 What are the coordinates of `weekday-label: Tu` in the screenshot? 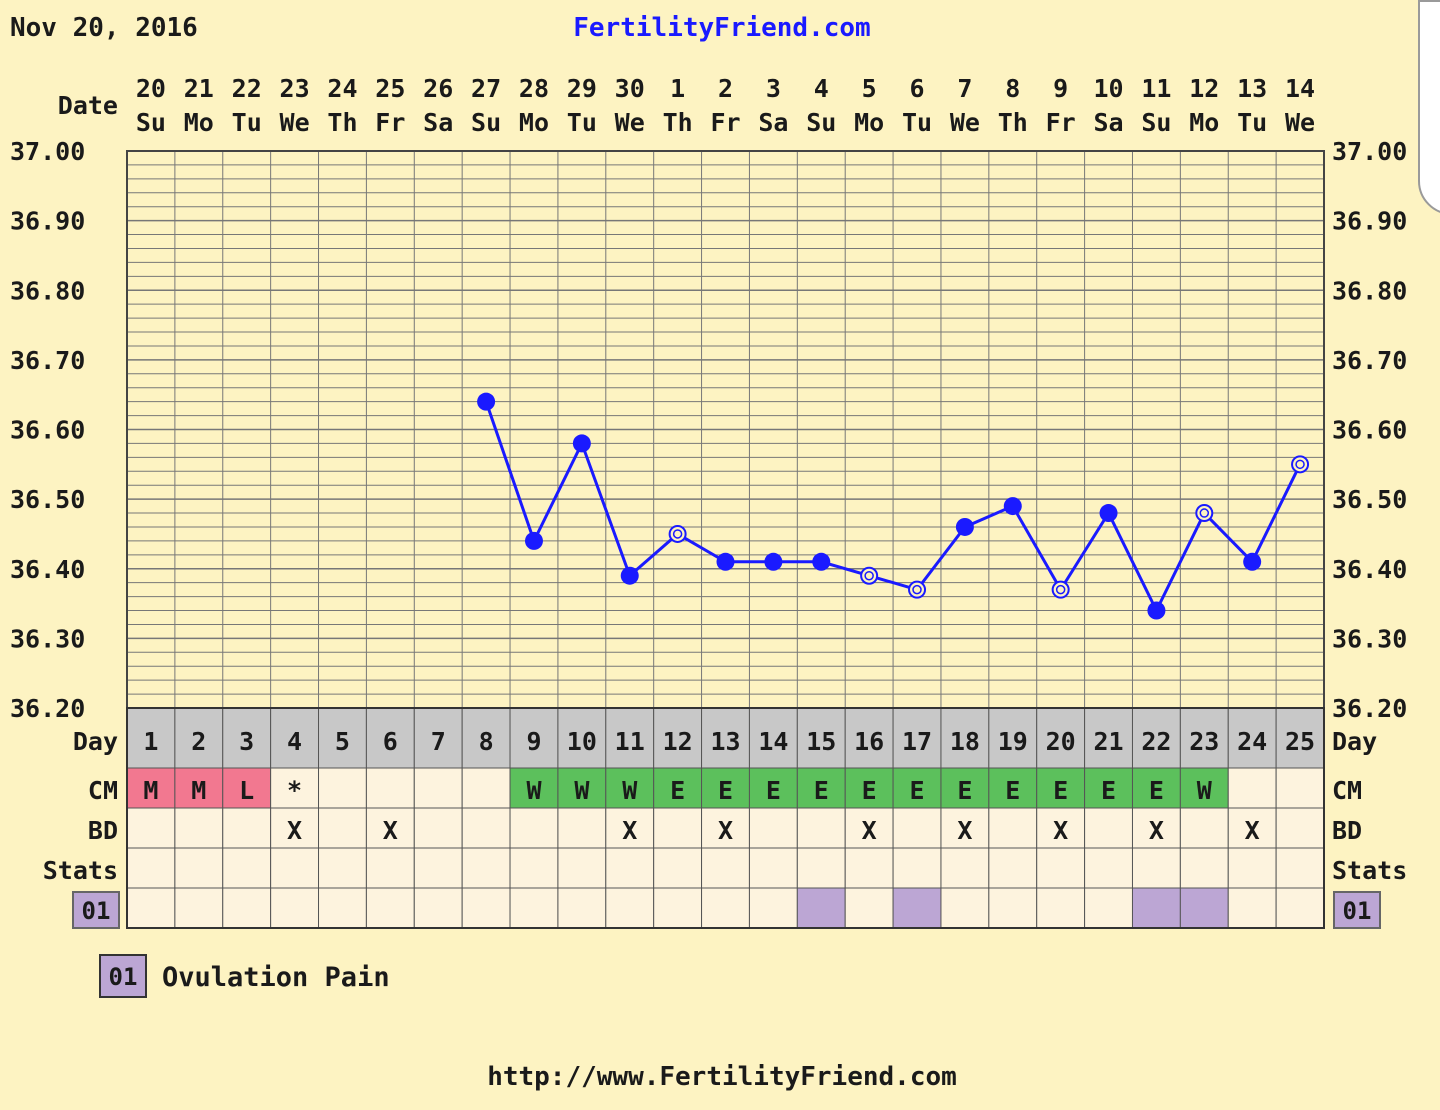 It's located at (1252, 122).